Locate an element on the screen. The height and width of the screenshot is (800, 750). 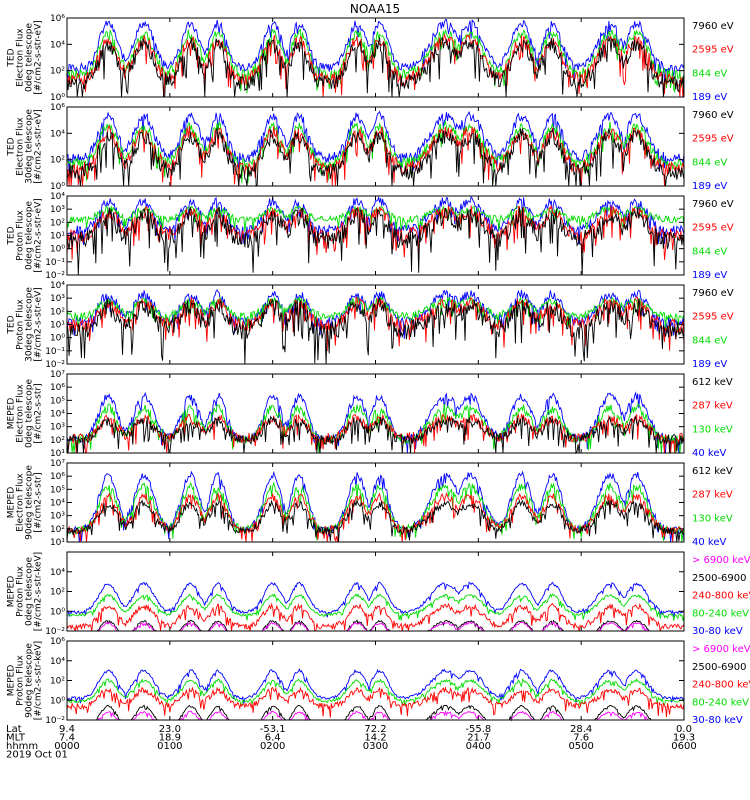
x-tick-label: 0000 is located at coordinates (66, 746).